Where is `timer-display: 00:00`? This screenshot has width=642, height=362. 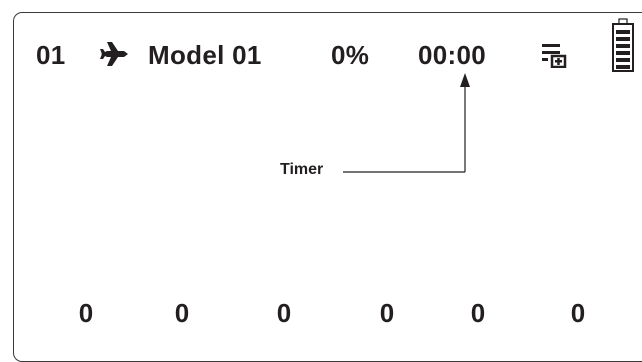 timer-display: 00:00 is located at coordinates (452, 55).